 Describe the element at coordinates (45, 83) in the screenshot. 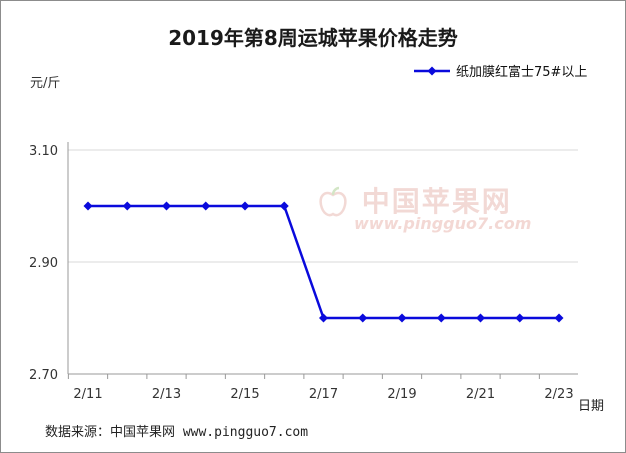

I see `y-axis-unit: 元/斤` at that location.